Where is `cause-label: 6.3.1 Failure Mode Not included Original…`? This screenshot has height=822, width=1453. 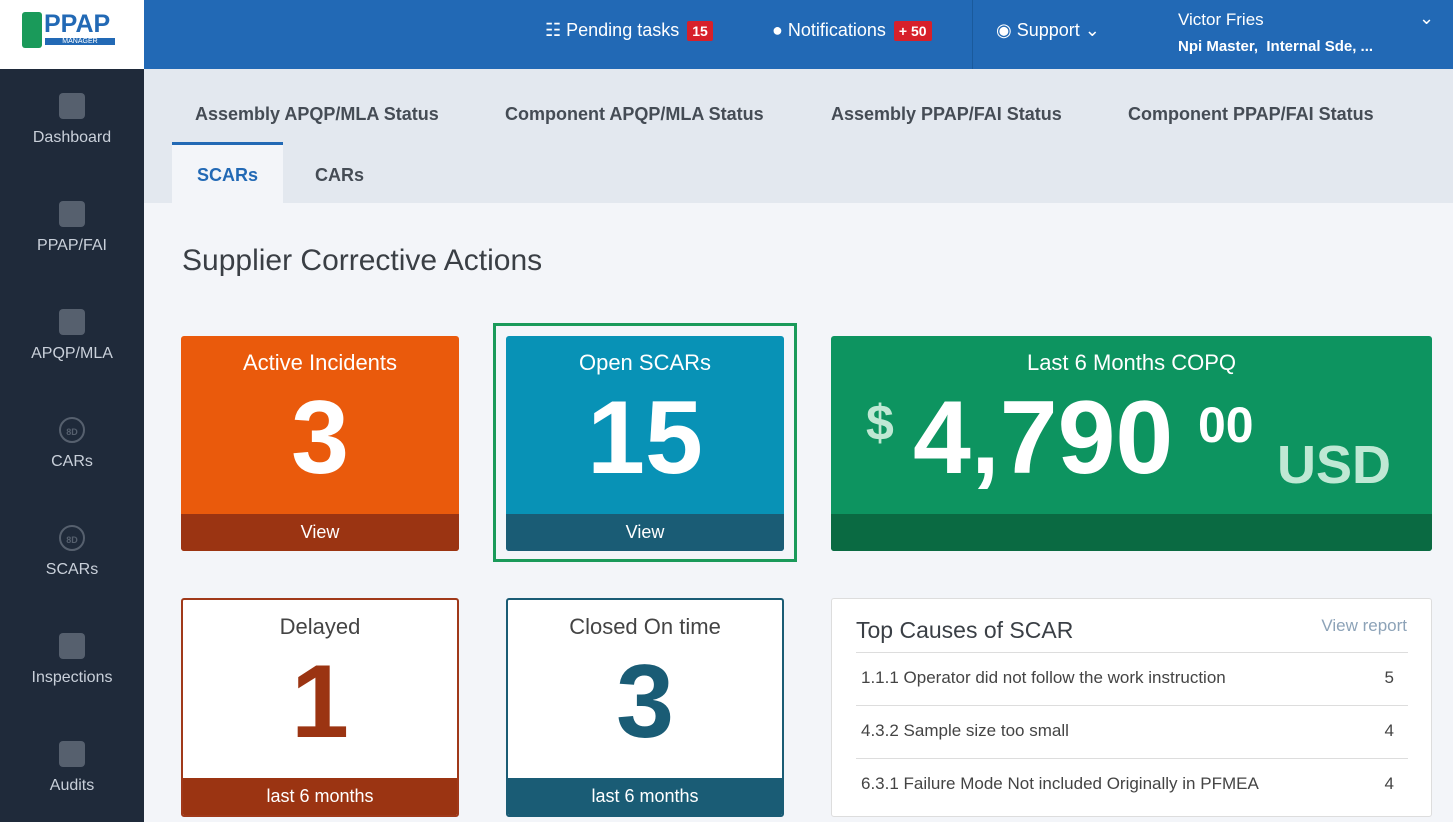
cause-label: 6.3.1 Failure Mode Not included Original… is located at coordinates (1060, 783).